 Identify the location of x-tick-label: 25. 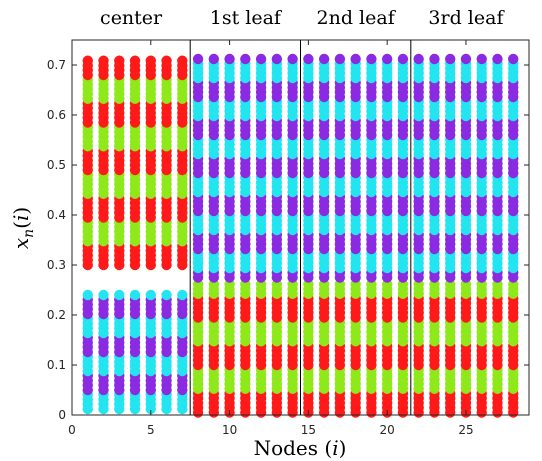
(465, 430).